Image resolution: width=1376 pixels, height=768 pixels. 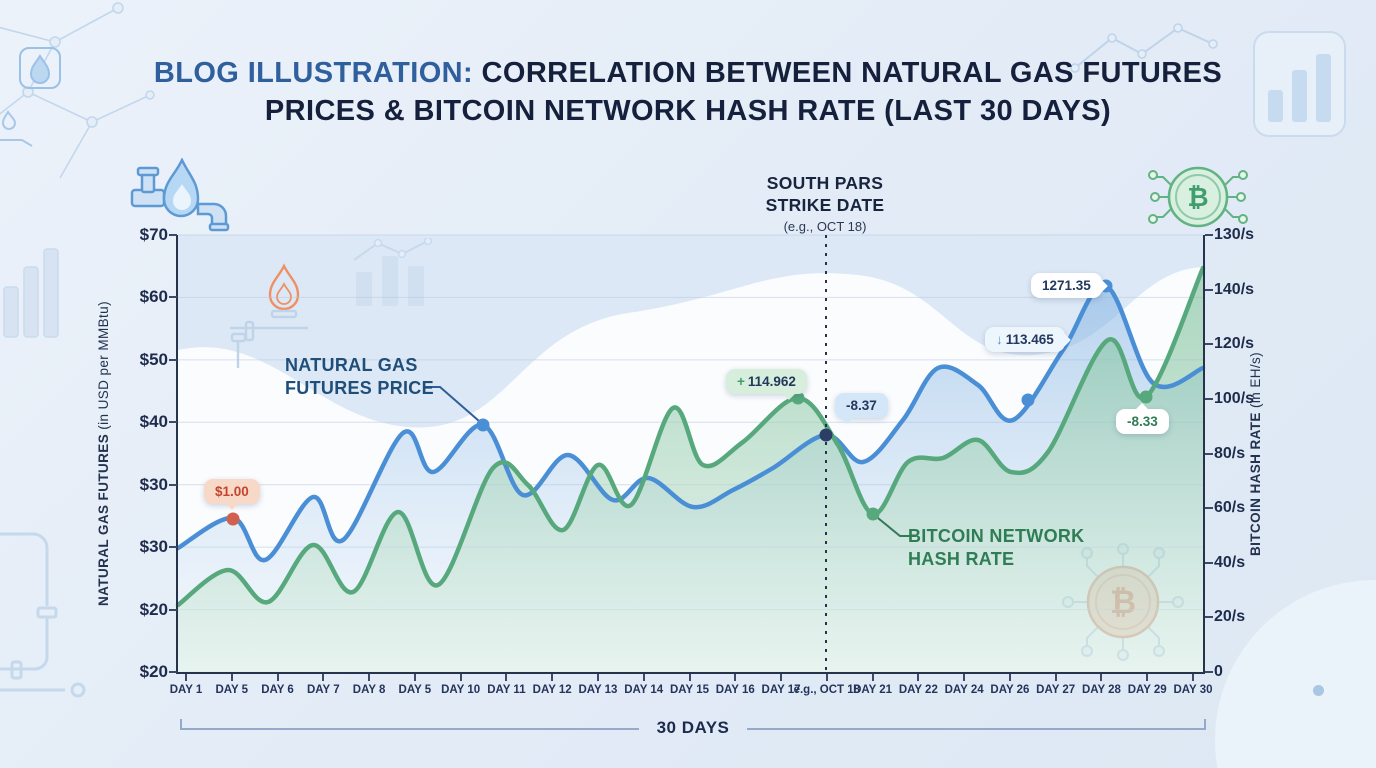 I want to click on bitcoin-circuit-icon-green: ₿, so click(x=1198, y=197).